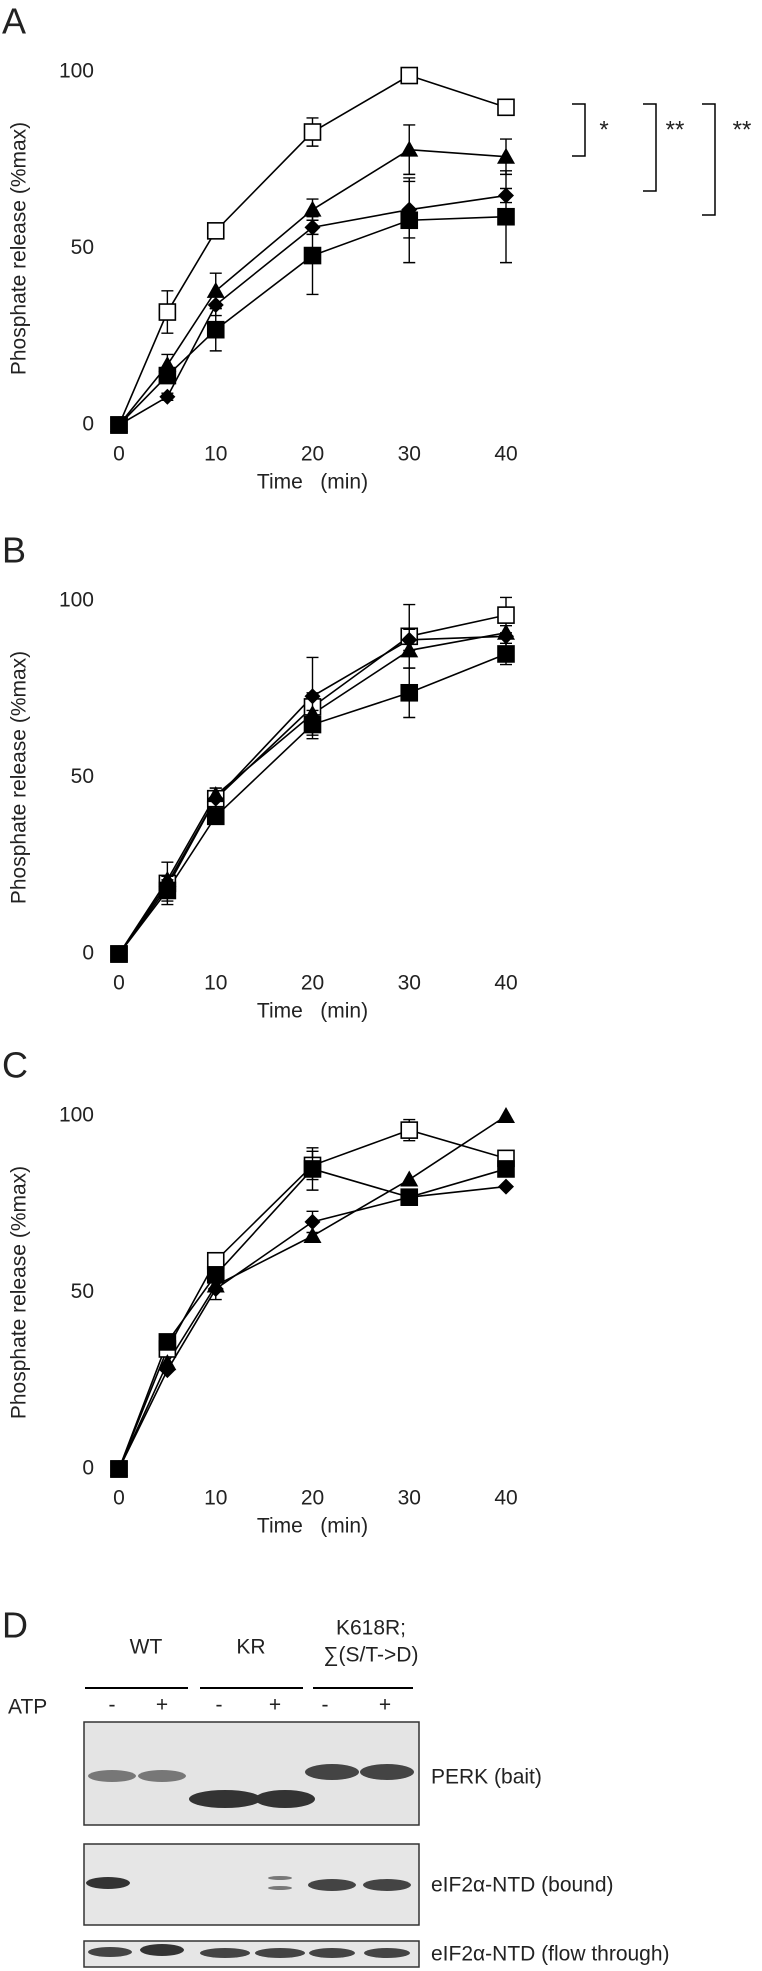 The width and height of the screenshot is (762, 1971). What do you see at coordinates (486, 1777) in the screenshot?
I see `blot-label: PERK (bait)` at bounding box center [486, 1777].